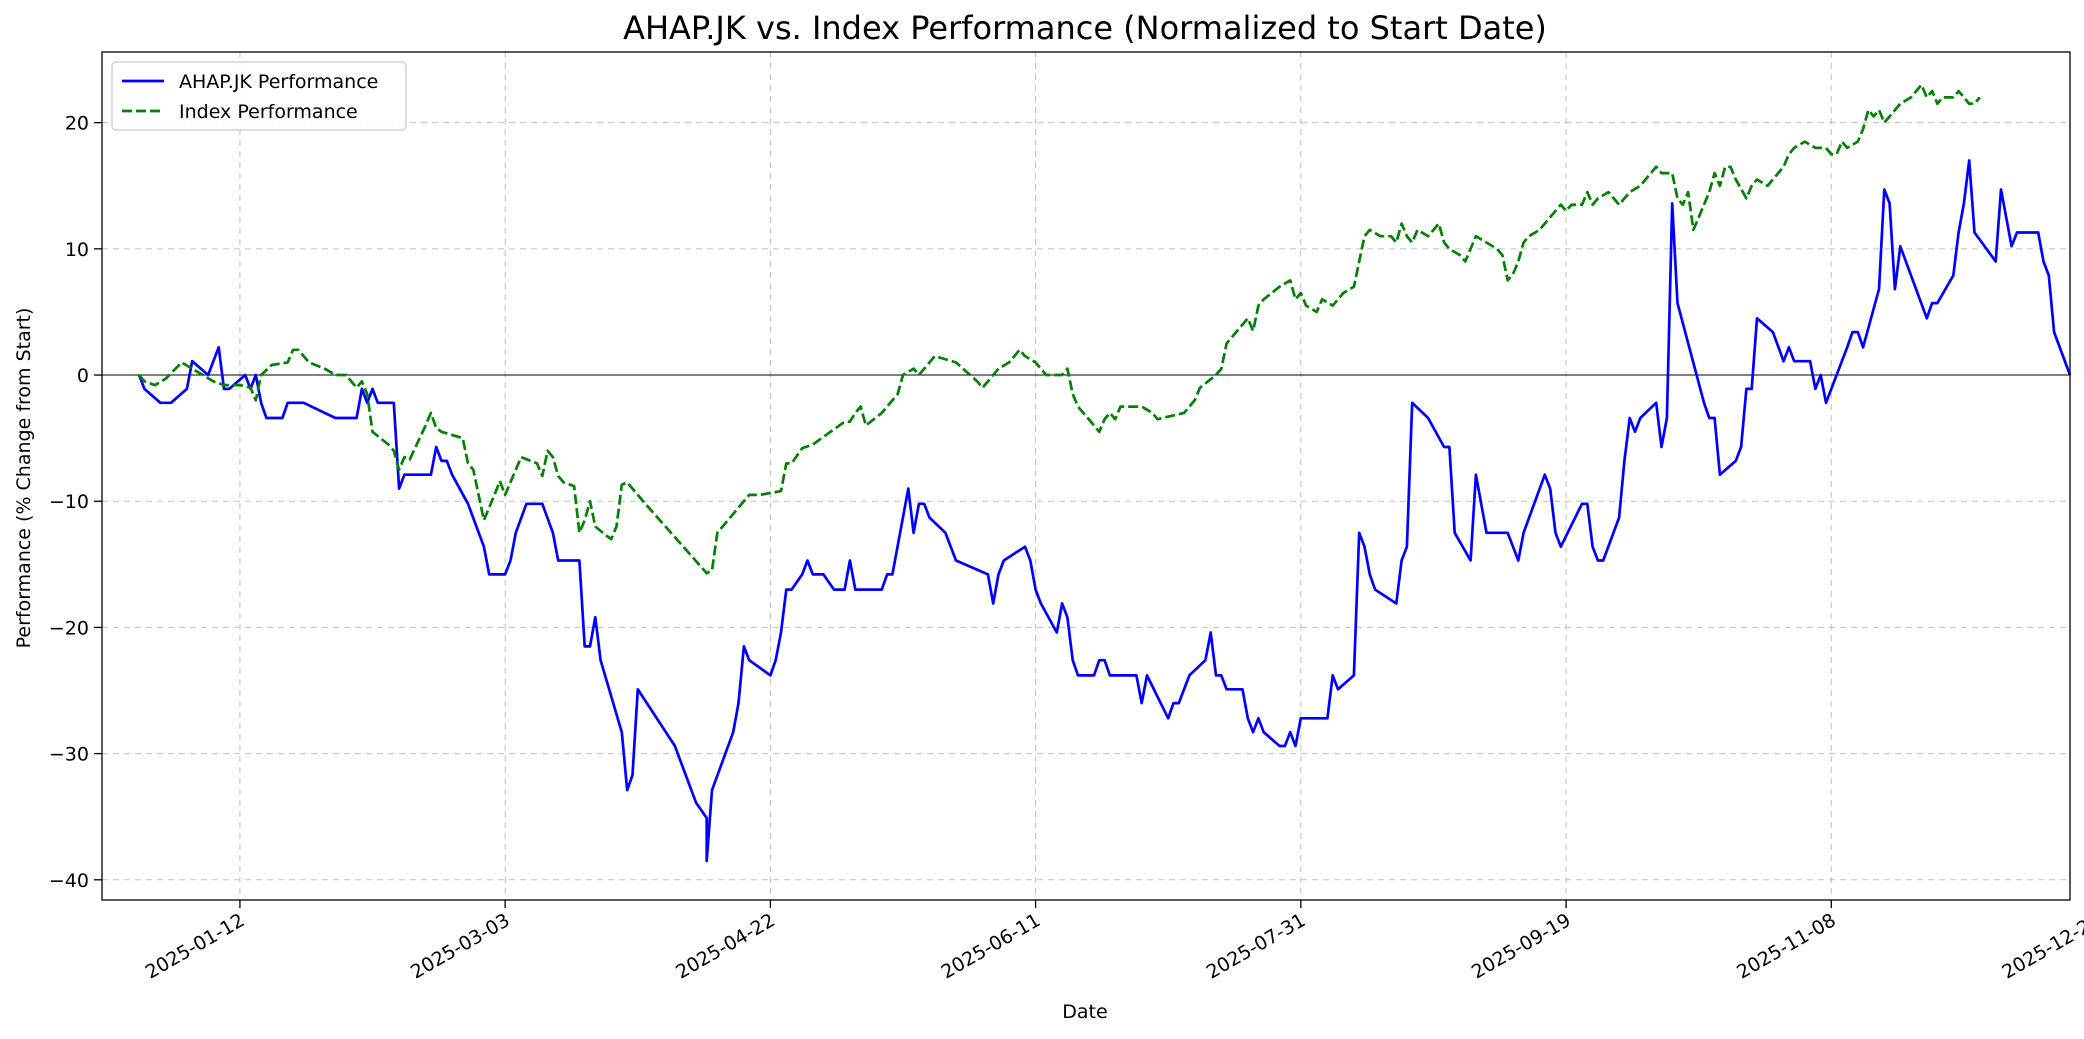  What do you see at coordinates (69, 755) in the screenshot?
I see `y-tick-label: −30` at bounding box center [69, 755].